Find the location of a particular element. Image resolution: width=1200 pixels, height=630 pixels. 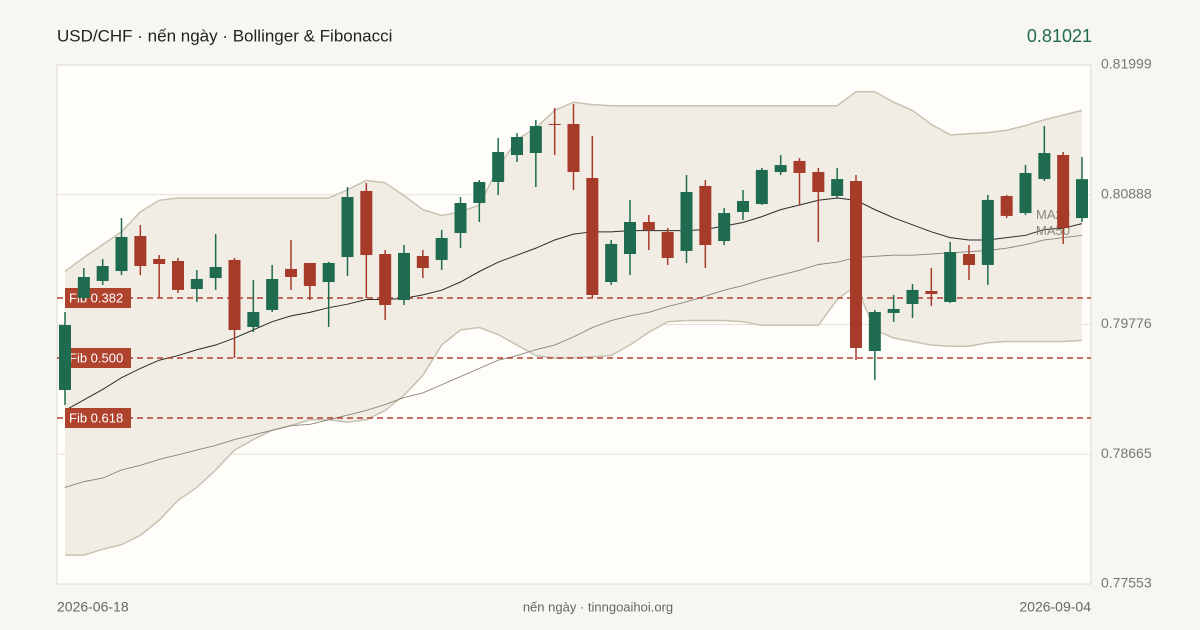

y-tick-label: 0.80888 is located at coordinates (1126, 193).